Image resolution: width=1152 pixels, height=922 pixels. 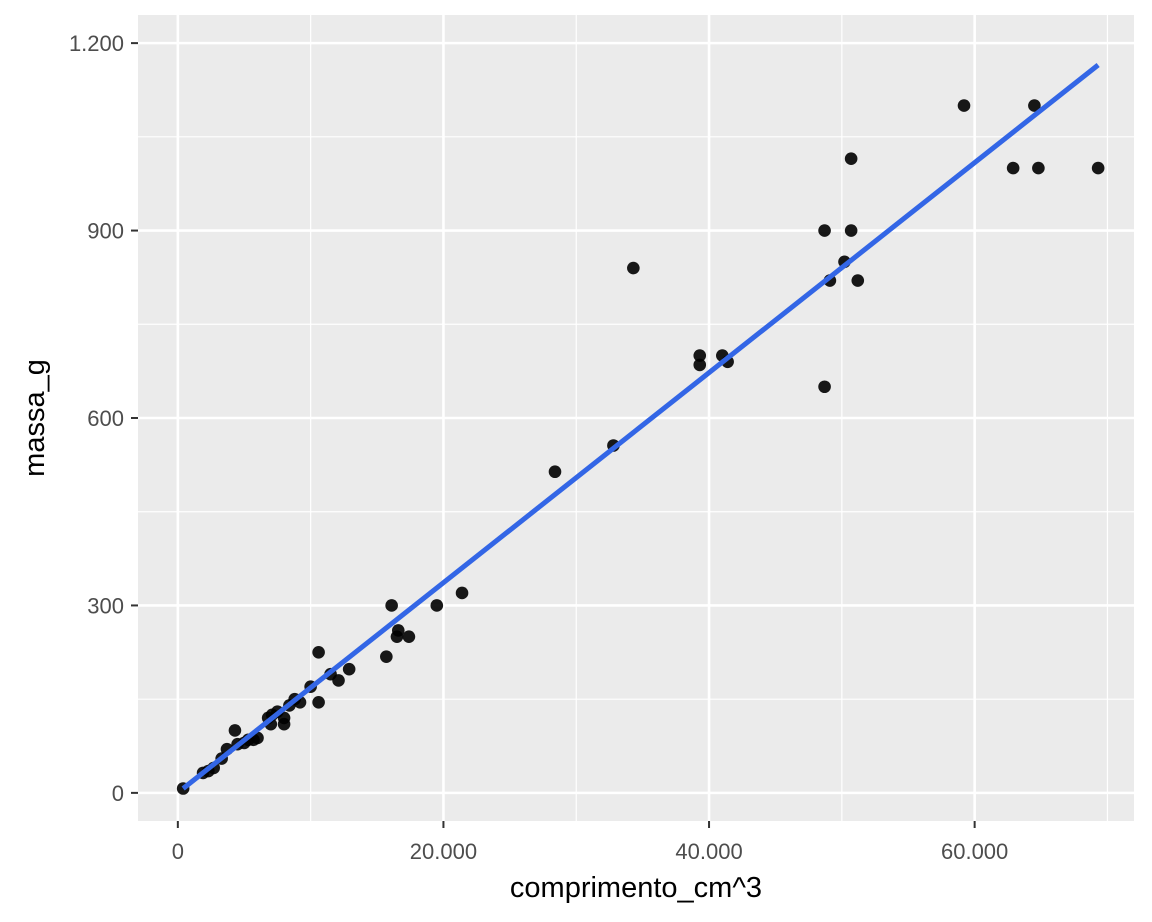 I want to click on y-tick-label: 900, so click(x=105, y=231).